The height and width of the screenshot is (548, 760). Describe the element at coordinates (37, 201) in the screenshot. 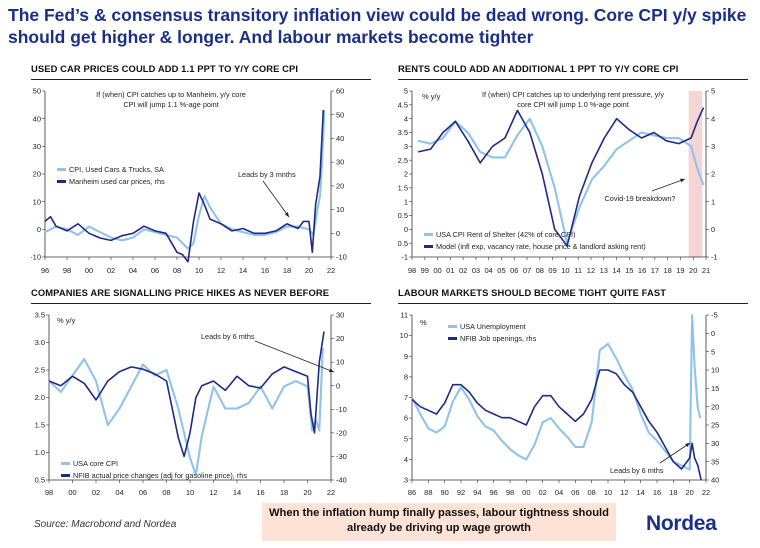

I see `y-left-tick-label: 10` at that location.